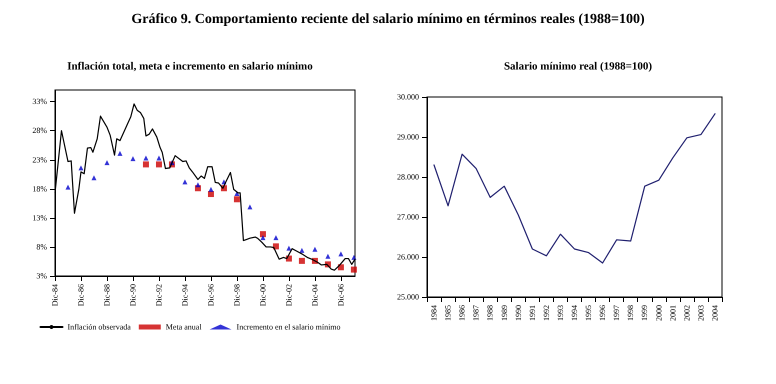 The image size is (776, 384). I want to click on x-tick-label: 1985, so click(448, 313).